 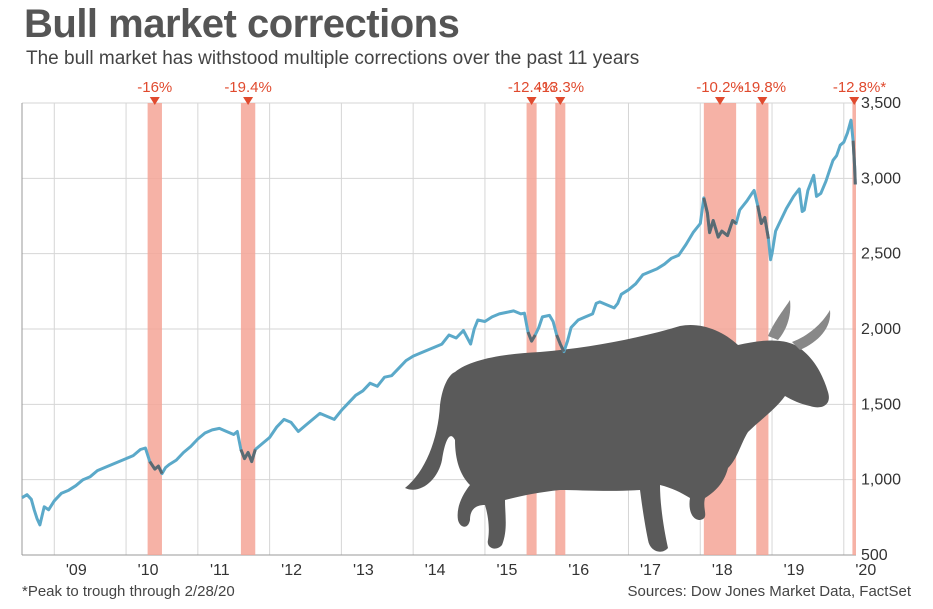 I want to click on x-tick-label: '18, so click(x=722, y=570).